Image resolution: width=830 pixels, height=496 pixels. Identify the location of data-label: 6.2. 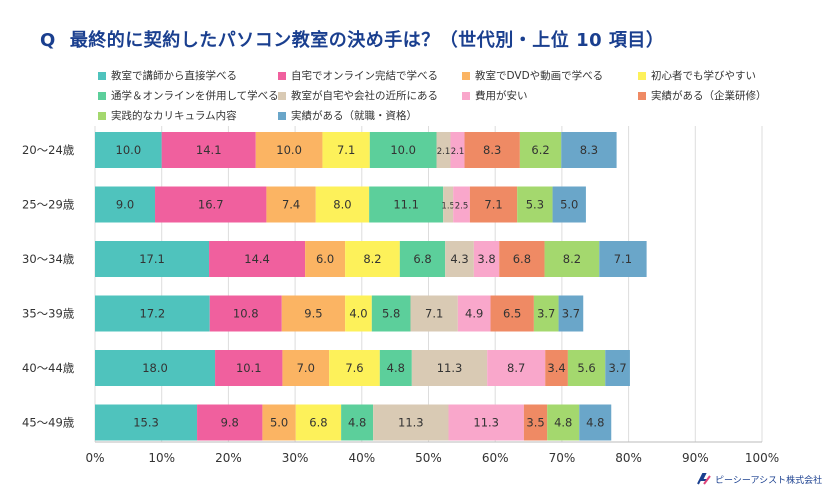
(540, 150).